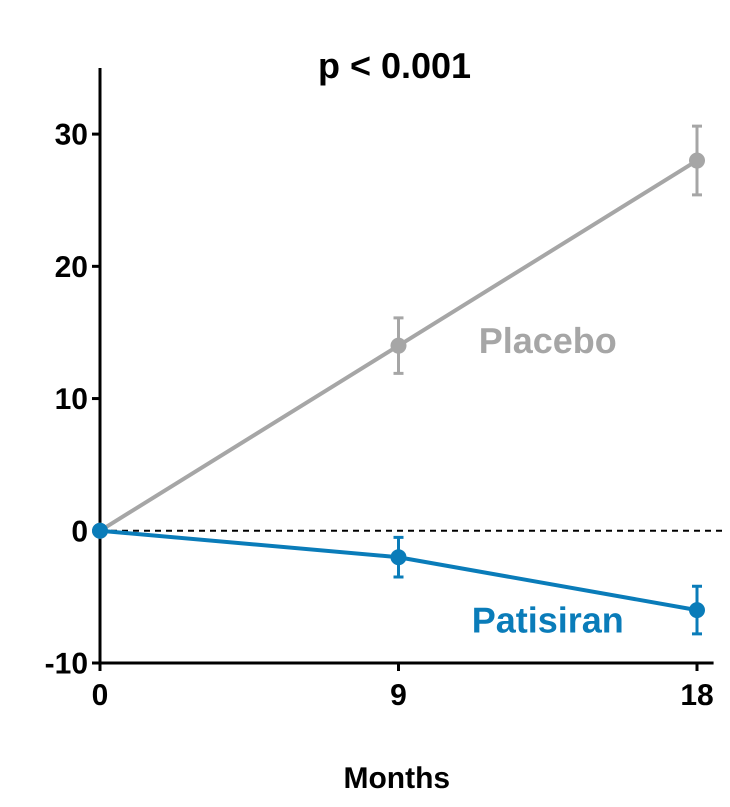  Describe the element at coordinates (697, 695) in the screenshot. I see `x-tick-label: 18` at that location.